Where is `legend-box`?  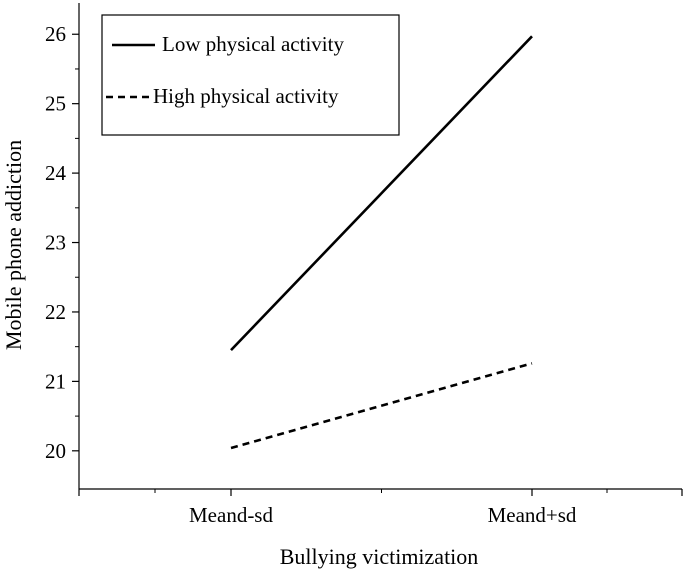 legend-box is located at coordinates (250, 75).